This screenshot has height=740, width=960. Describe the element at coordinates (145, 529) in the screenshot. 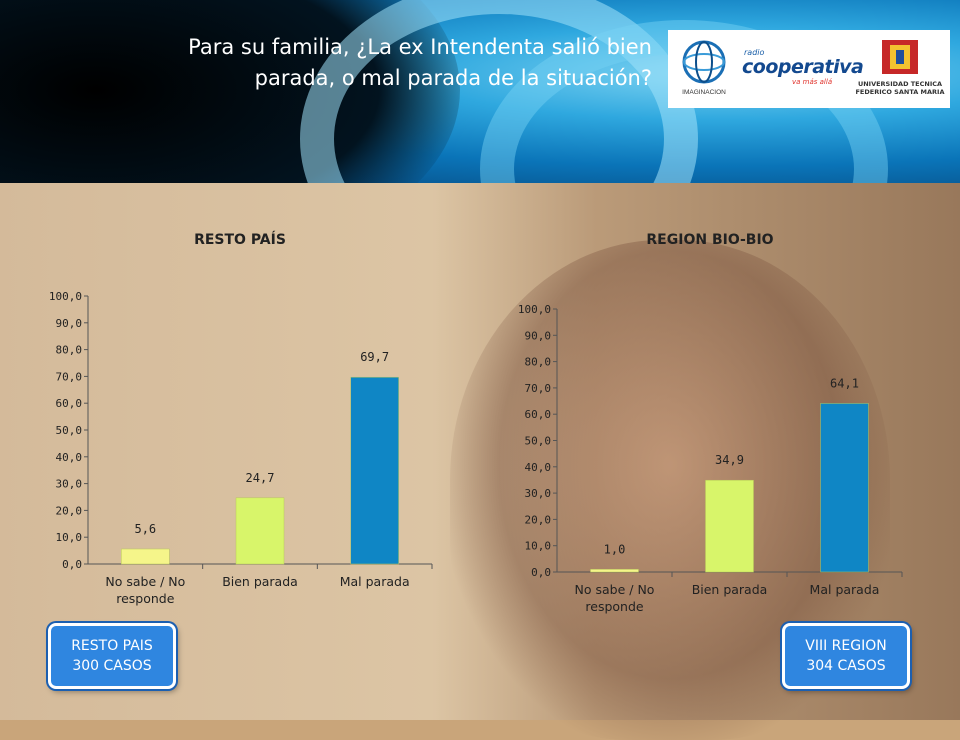

I see `data-label: 5,6` at that location.